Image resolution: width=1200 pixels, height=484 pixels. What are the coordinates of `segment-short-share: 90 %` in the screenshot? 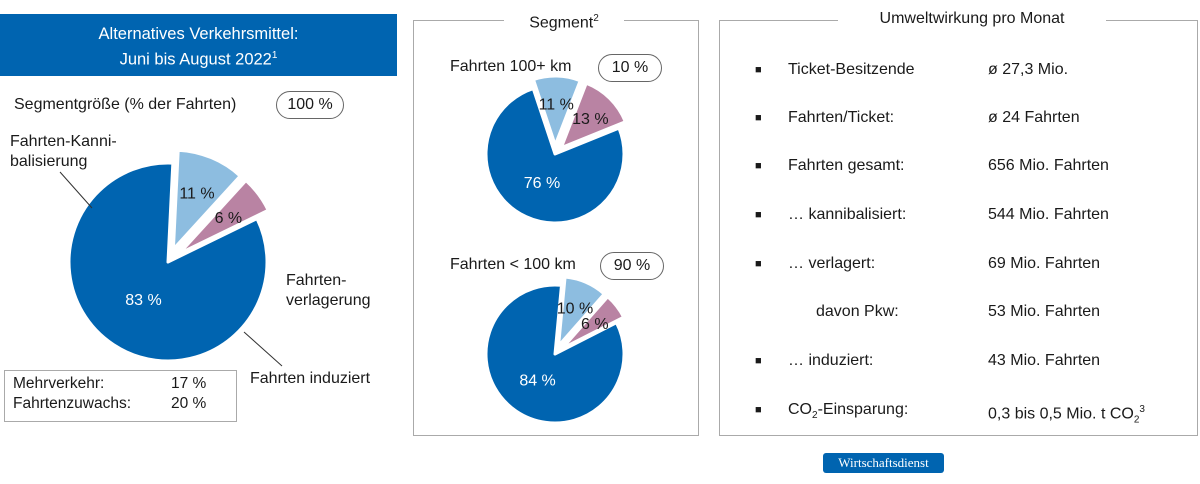 It's located at (632, 266).